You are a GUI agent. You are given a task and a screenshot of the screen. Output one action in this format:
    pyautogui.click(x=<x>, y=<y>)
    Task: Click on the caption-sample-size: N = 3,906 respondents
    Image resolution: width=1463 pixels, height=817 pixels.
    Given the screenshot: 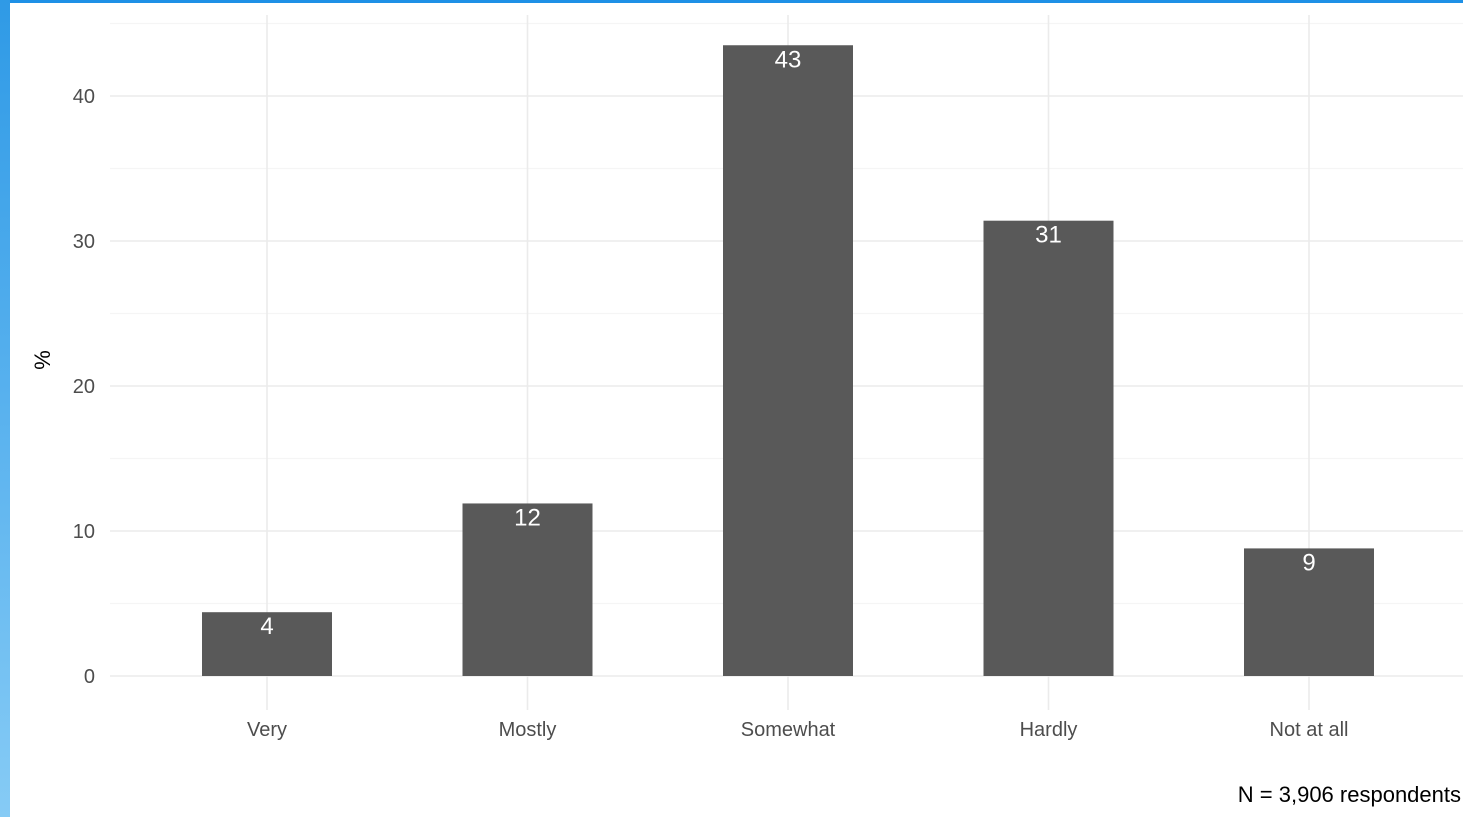 What is the action you would take?
    pyautogui.click(x=1349, y=794)
    